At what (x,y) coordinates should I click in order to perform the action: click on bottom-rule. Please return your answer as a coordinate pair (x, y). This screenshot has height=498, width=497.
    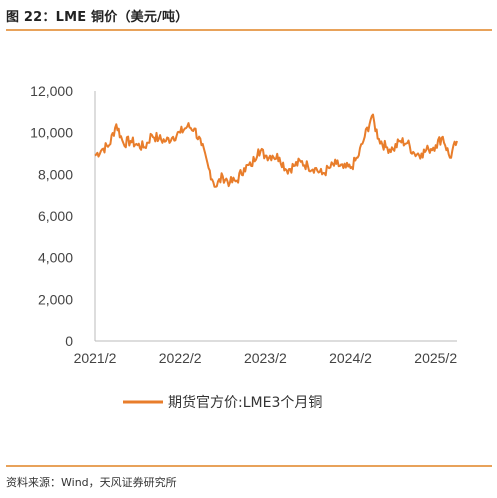
    Looking at the image, I should click on (249, 466).